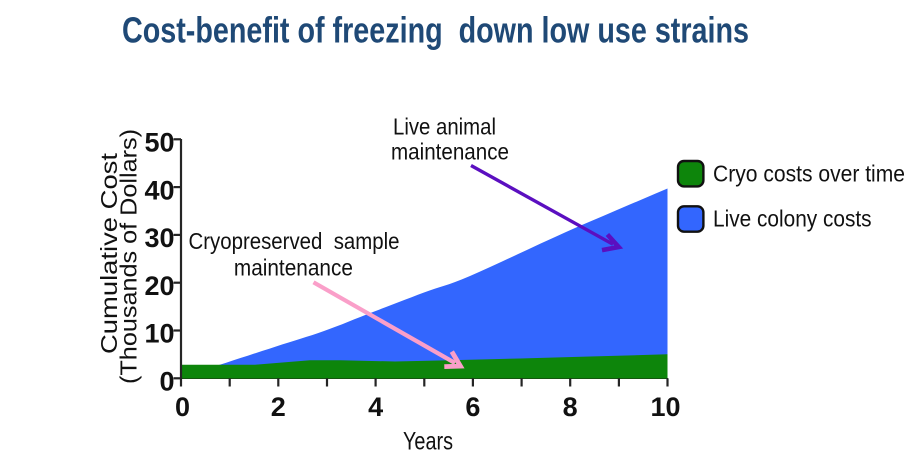 The image size is (917, 466). What do you see at coordinates (570, 407) in the screenshot?
I see `svg-text: 8` at bounding box center [570, 407].